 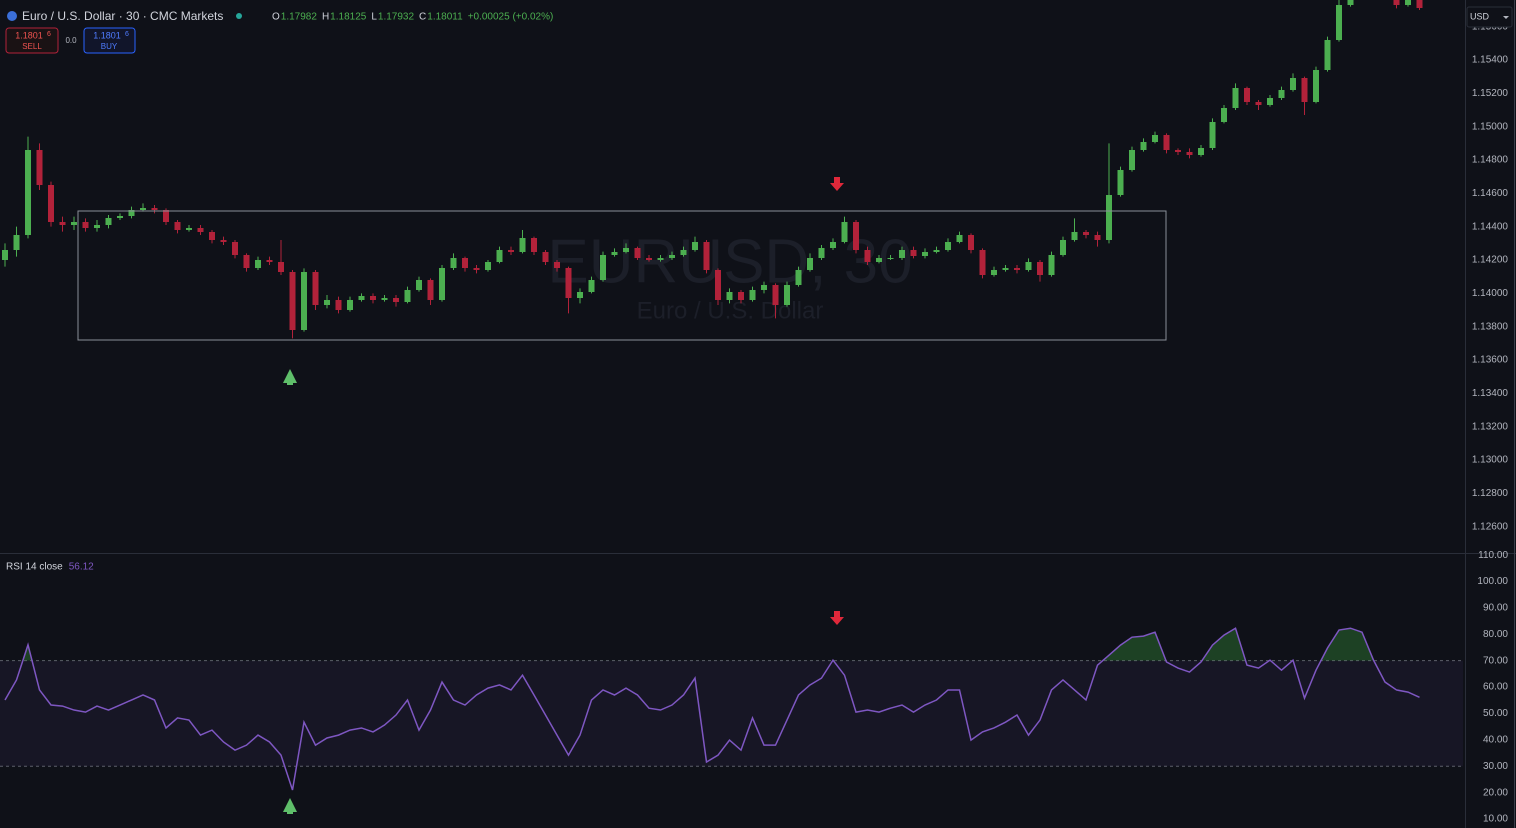 I want to click on sell-button, so click(x=32, y=40).